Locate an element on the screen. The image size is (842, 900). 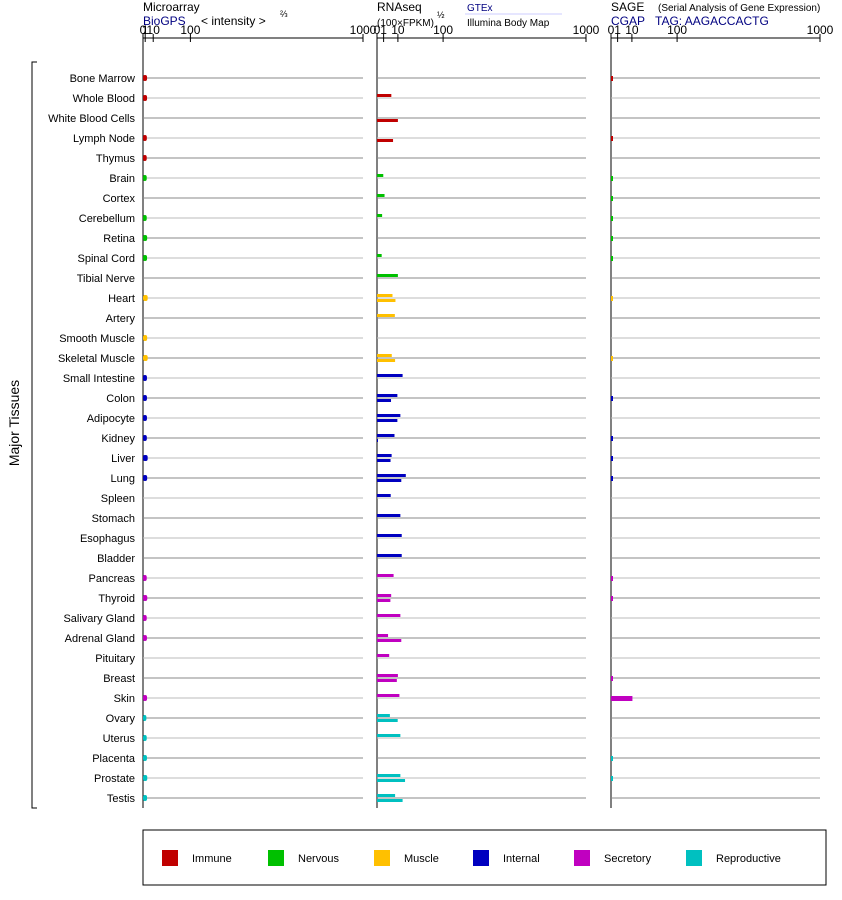
rnaseq-tick-label: 100 is located at coordinates (443, 30).